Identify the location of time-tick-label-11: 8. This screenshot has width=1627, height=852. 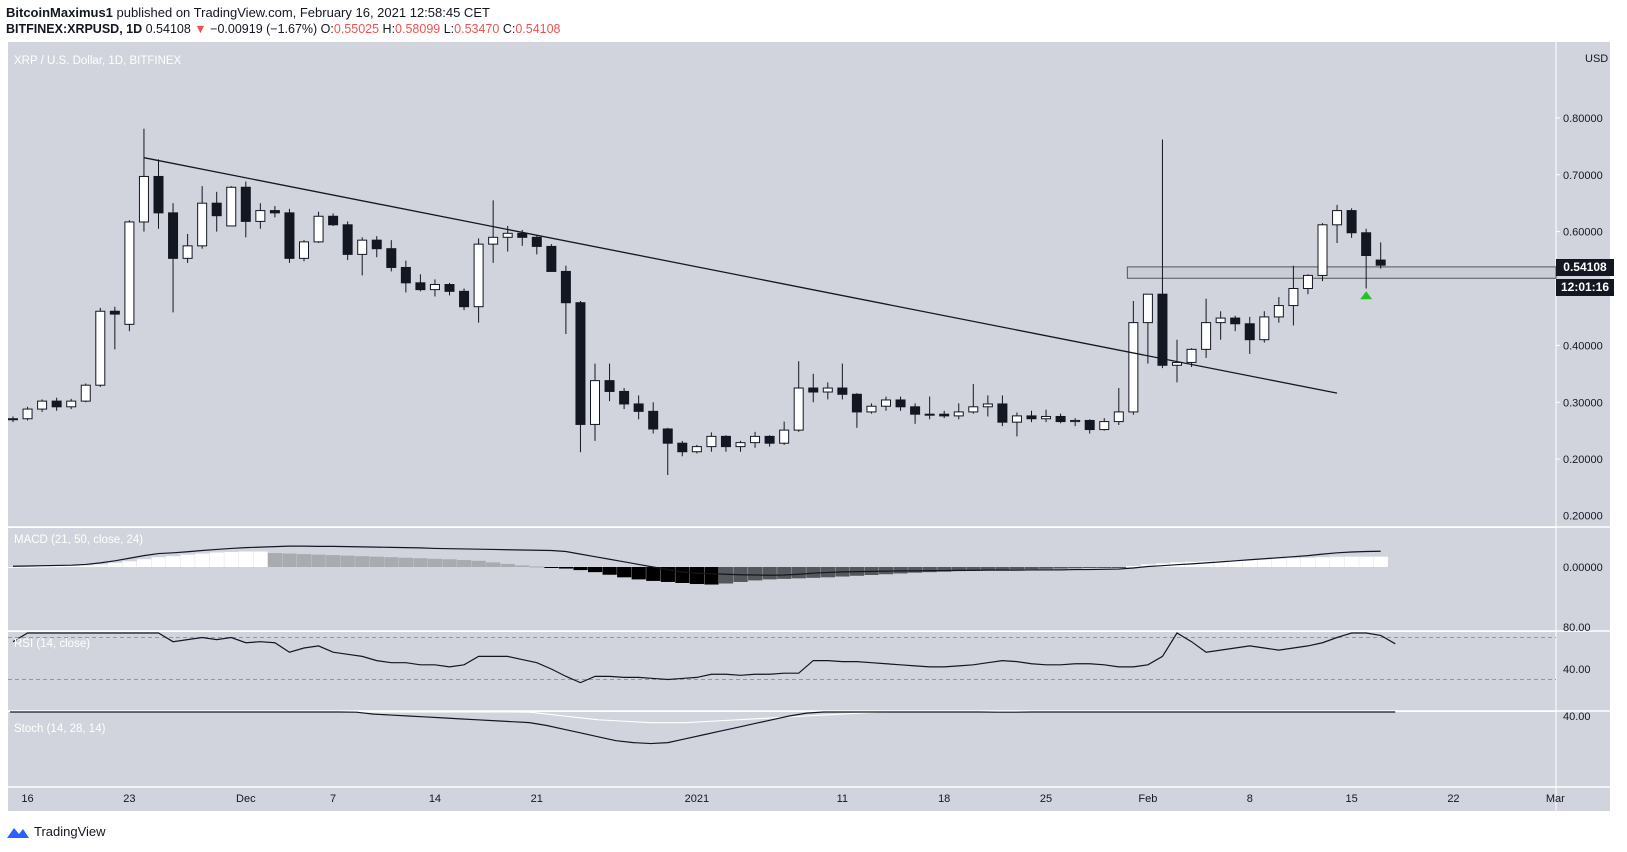
(1250, 799).